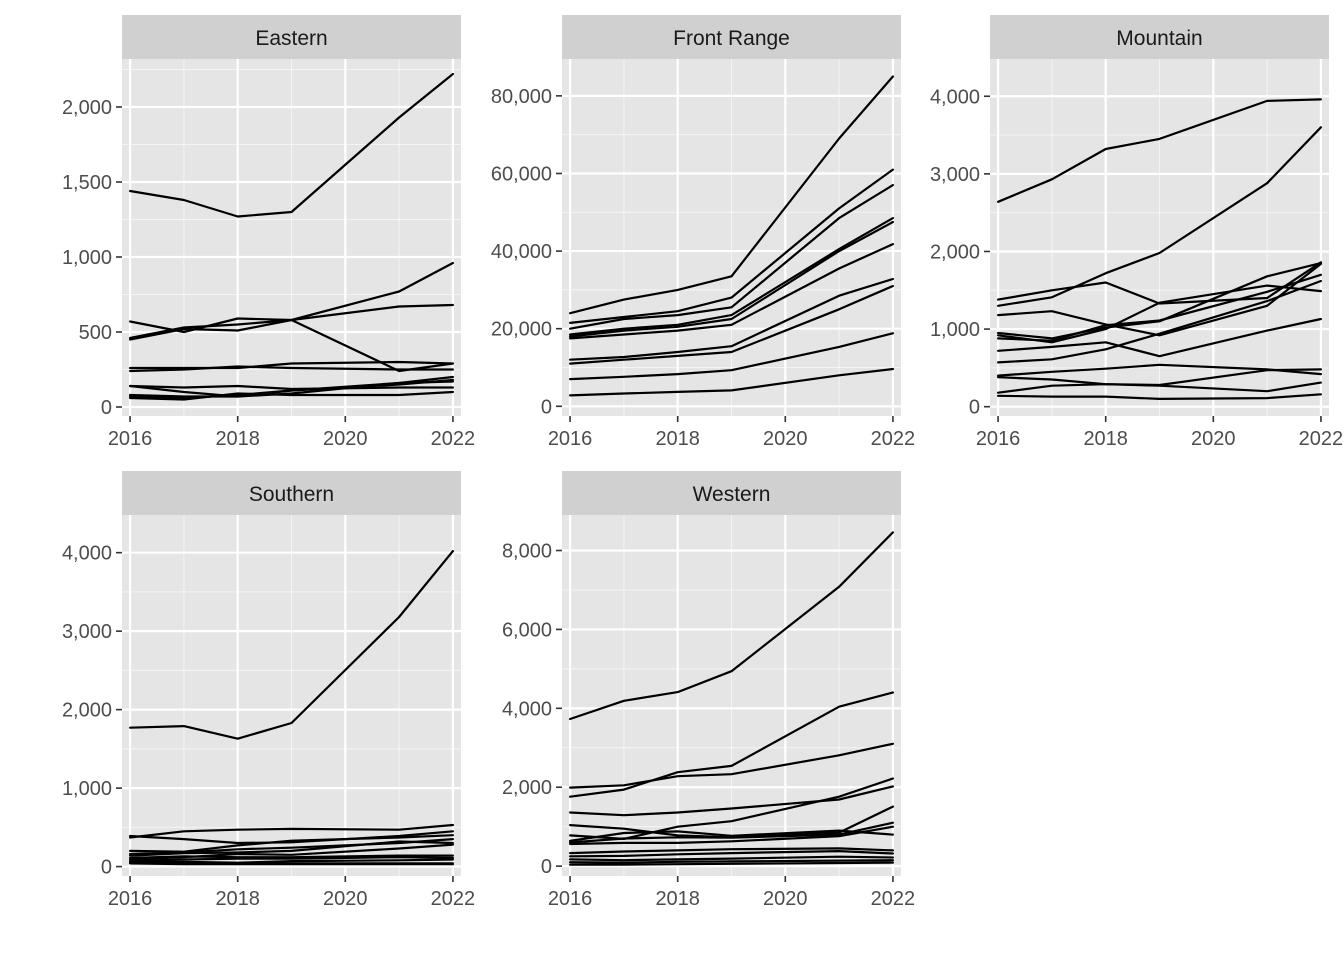  I want to click on series-group-western, so click(731, 698).